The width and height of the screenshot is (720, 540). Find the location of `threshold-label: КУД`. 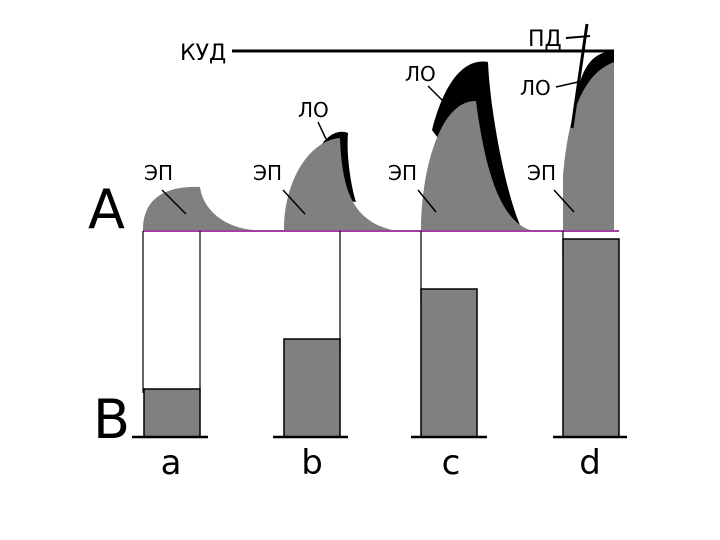

threshold-label: КУД is located at coordinates (203, 53).